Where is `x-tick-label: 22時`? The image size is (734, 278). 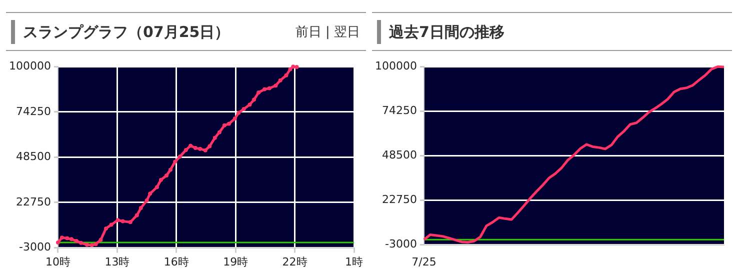
x-tick-label: 22時 is located at coordinates (295, 261).